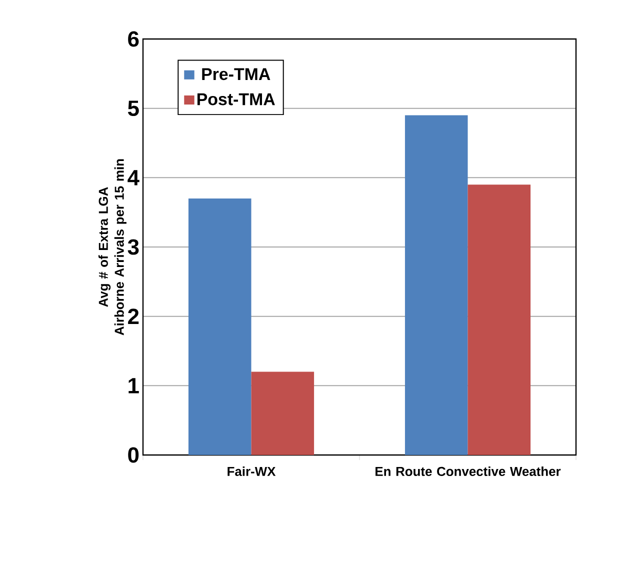 Image resolution: width=618 pixels, height=570 pixels. What do you see at coordinates (133, 316) in the screenshot?
I see `y-tick-label: 2` at bounding box center [133, 316].